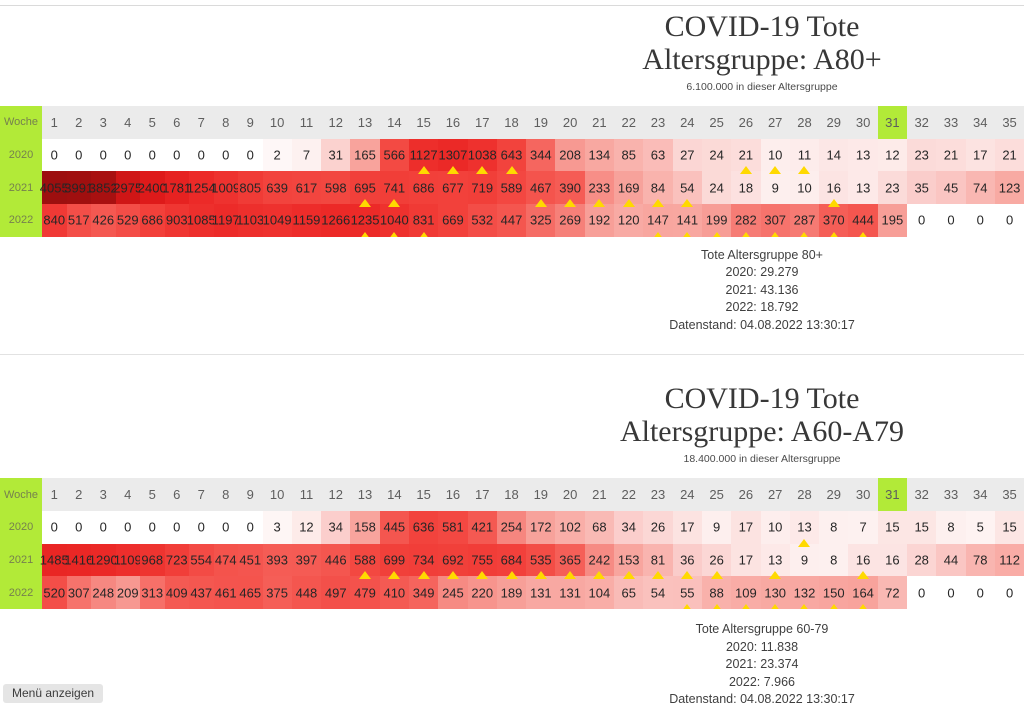 The height and width of the screenshot is (709, 1024). I want to click on heatmap-cell: 220, so click(482, 592).